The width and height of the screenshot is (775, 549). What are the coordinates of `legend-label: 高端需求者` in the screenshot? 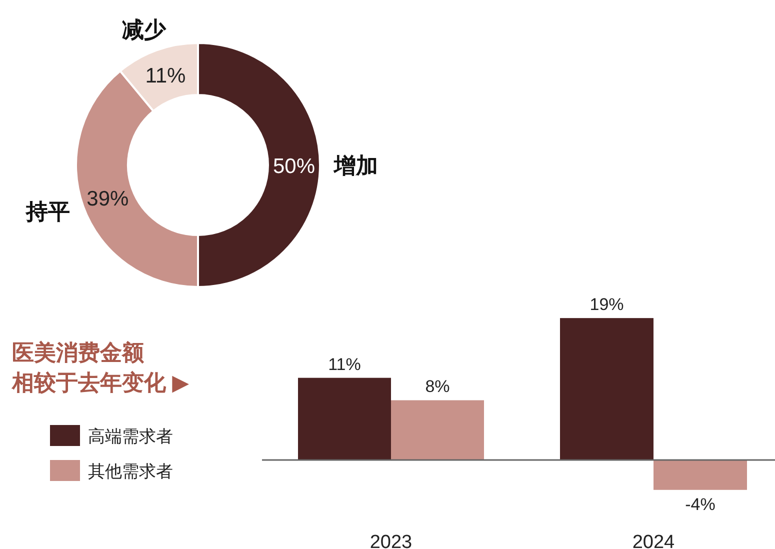 It's located at (130, 436).